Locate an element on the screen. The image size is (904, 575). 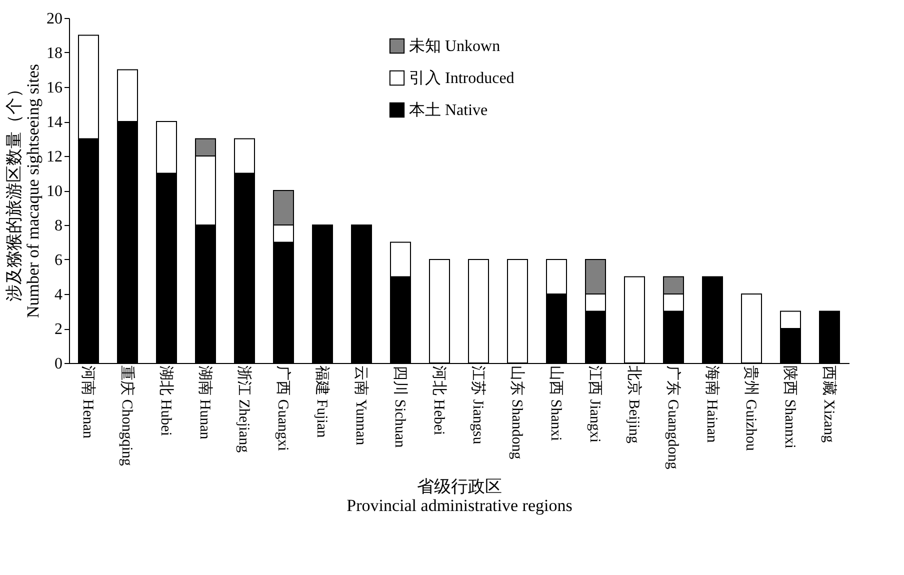
x-tick-label: 广西 Guangxi is located at coordinates (283, 408).